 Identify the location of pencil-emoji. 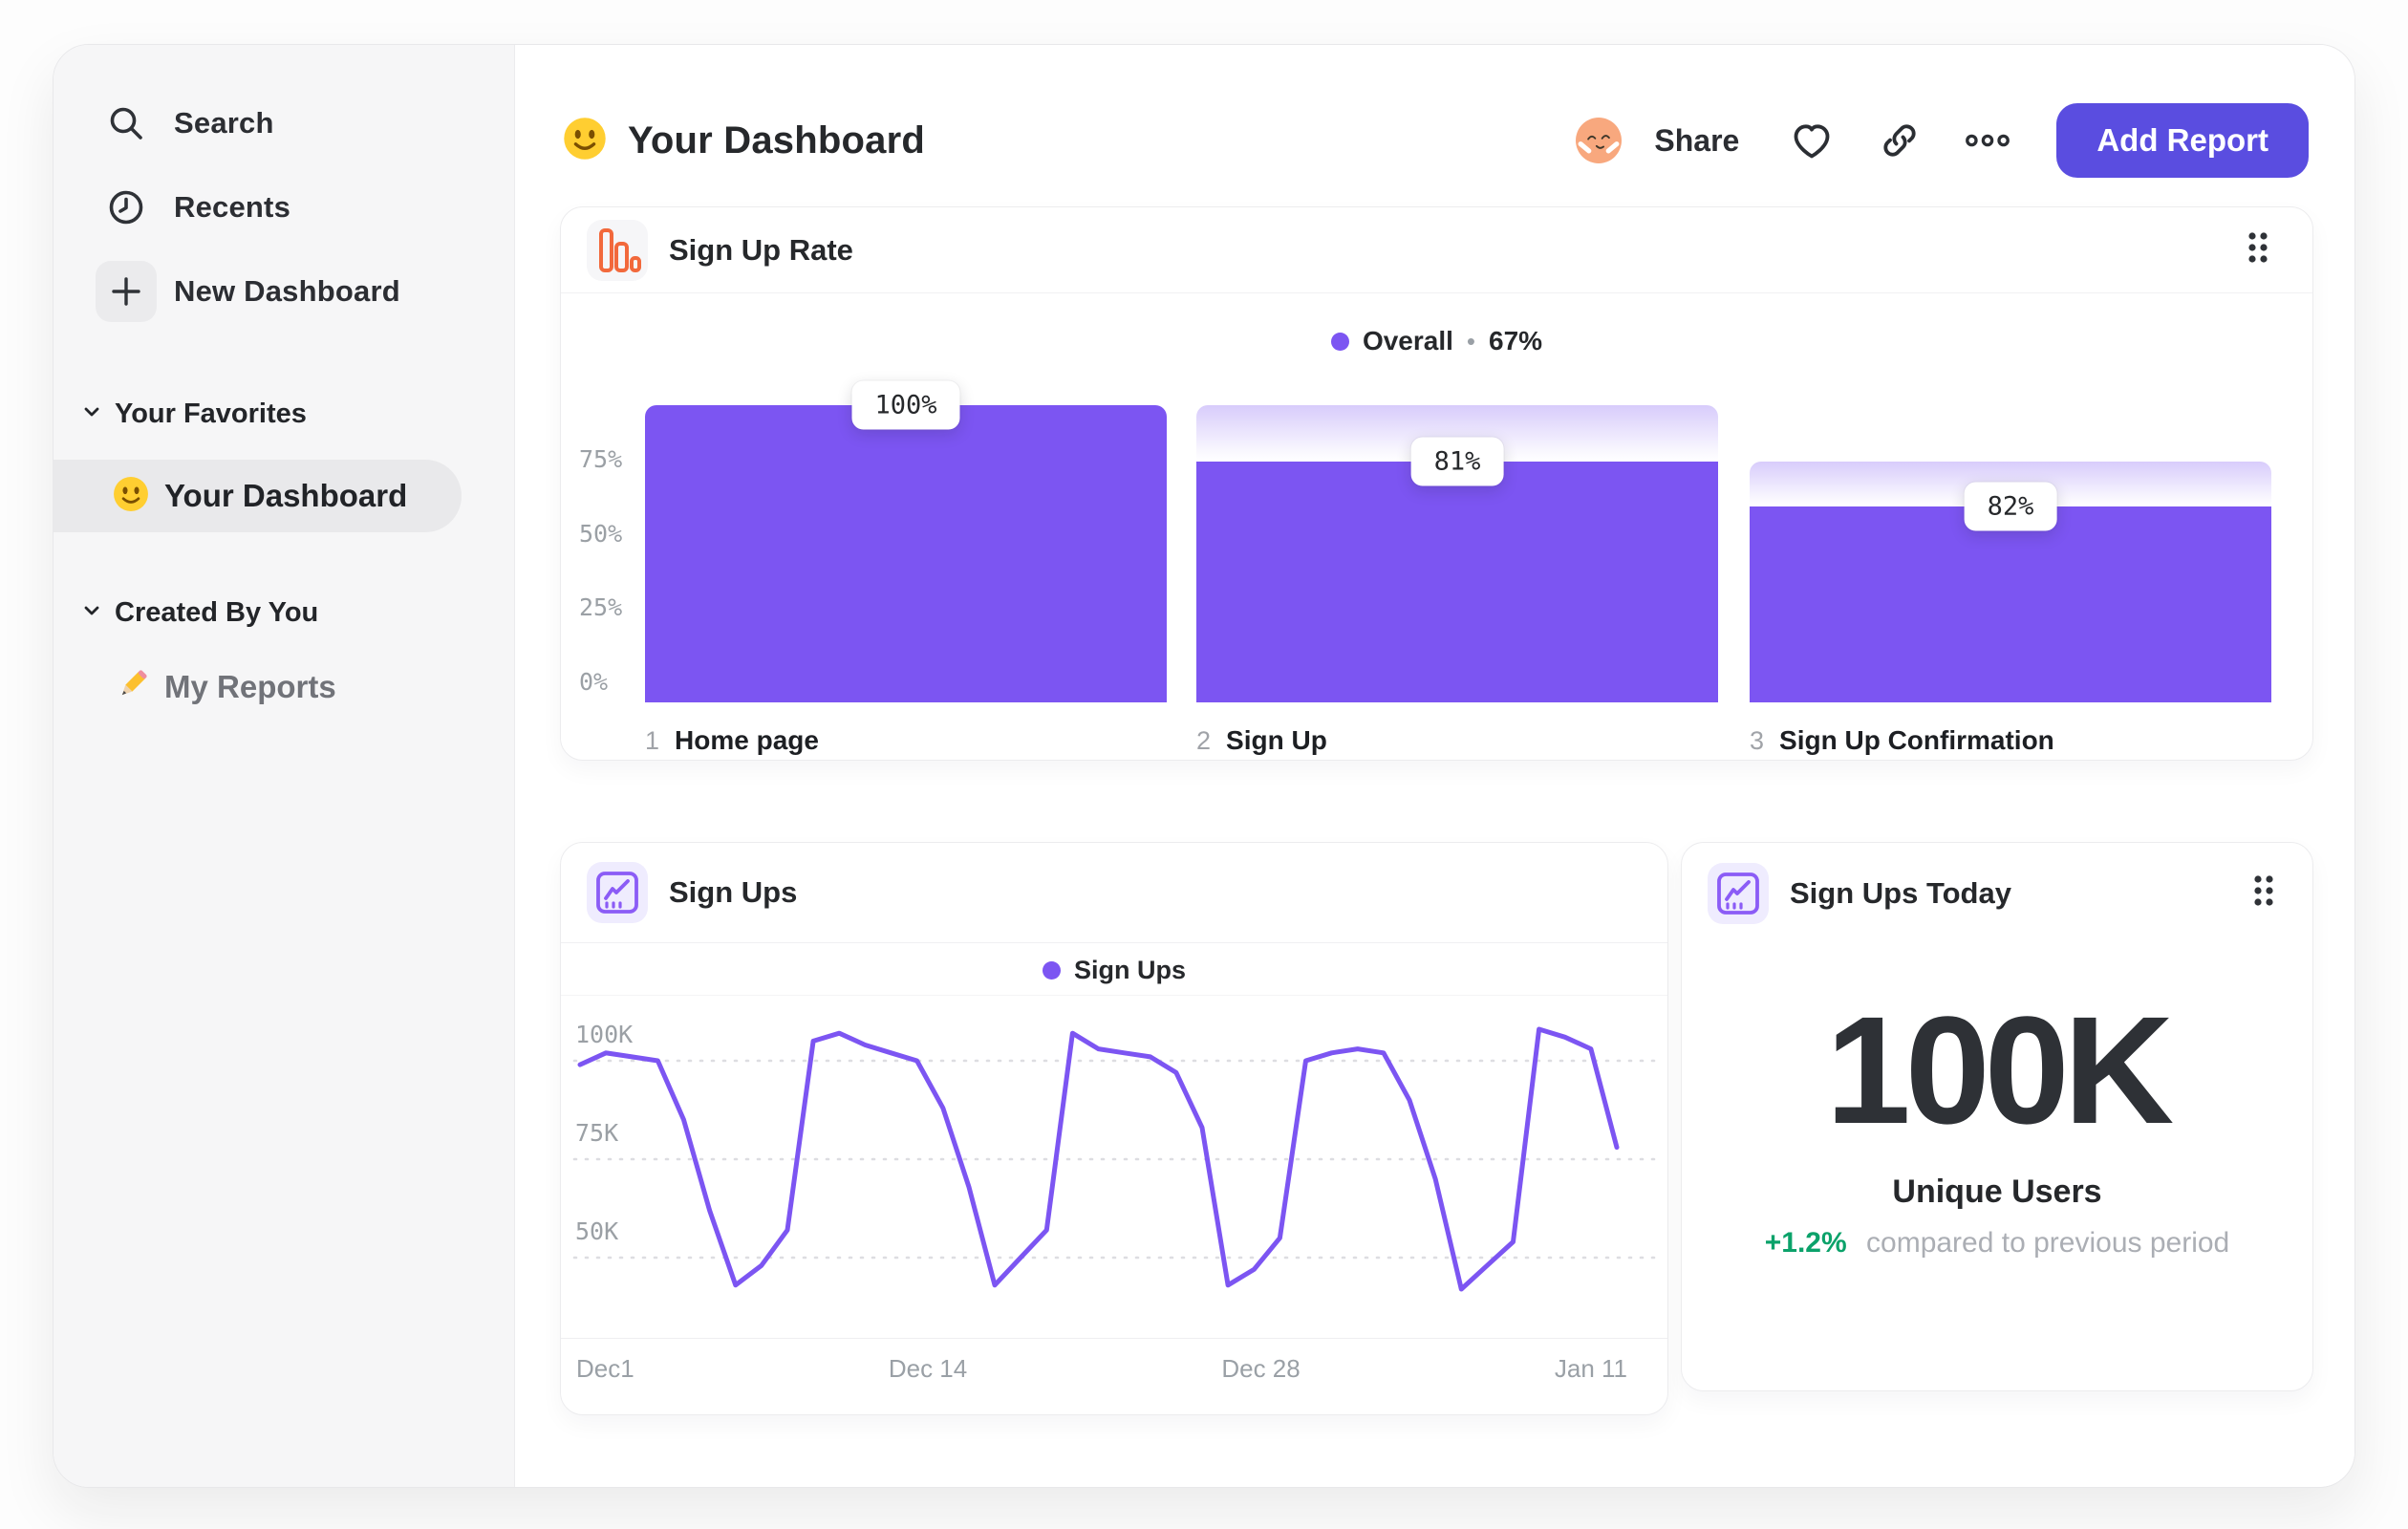
(132, 687).